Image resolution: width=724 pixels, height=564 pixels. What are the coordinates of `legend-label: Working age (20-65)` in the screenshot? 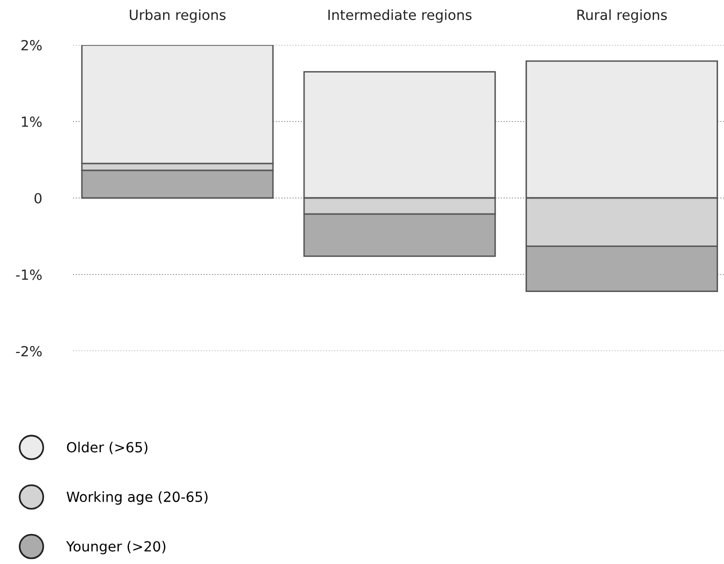 It's located at (137, 498).